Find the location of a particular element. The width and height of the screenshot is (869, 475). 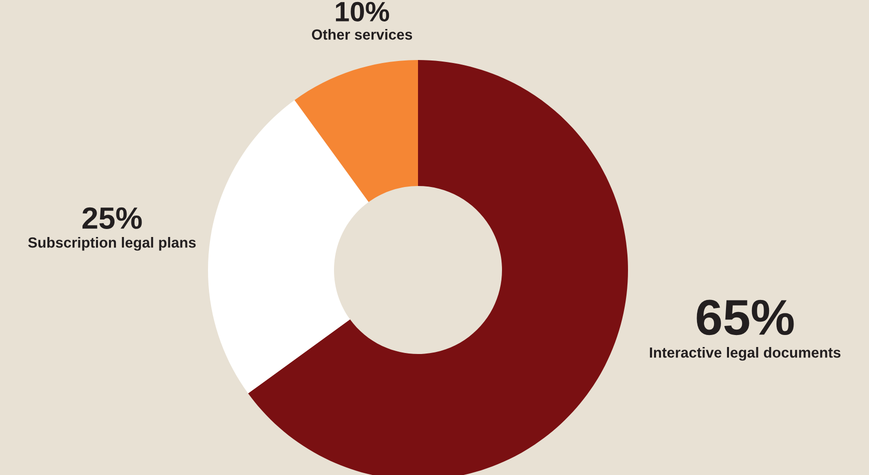

slice-label: Other services is located at coordinates (362, 34).